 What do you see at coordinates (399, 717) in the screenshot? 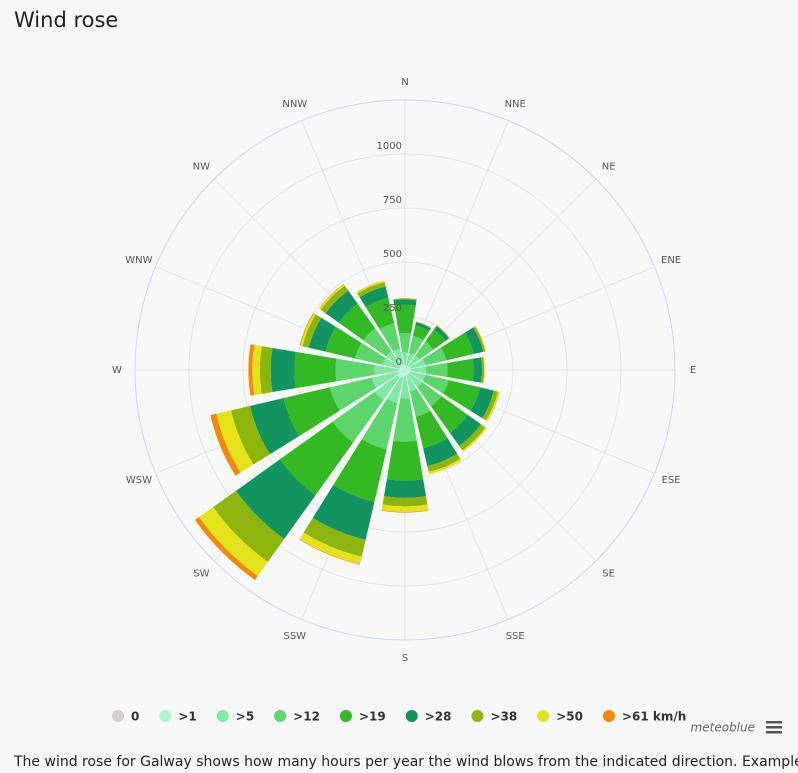
I see `legend: 0 >1 >5 >12 >19 >28 >38 >50 >61 km/h` at bounding box center [399, 717].